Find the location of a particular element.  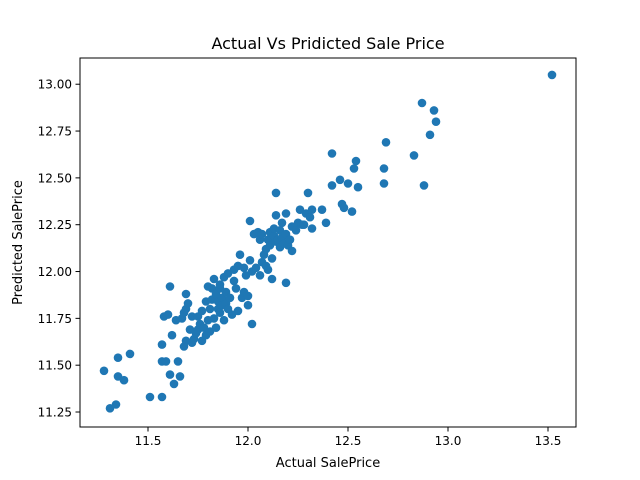

y-tick-label: 13.00 is located at coordinates (55, 85).